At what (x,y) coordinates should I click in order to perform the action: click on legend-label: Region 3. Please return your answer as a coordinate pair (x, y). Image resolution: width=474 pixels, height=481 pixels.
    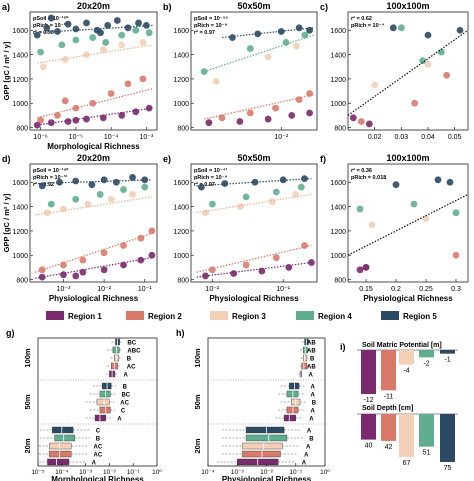
    Looking at the image, I should click on (249, 316).